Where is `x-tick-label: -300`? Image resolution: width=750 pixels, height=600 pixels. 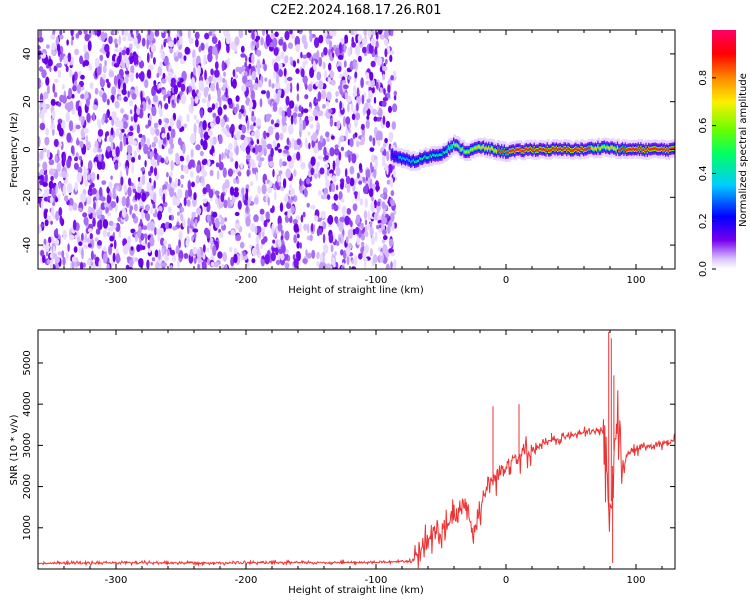 x-tick-label: -300 is located at coordinates (116, 280).